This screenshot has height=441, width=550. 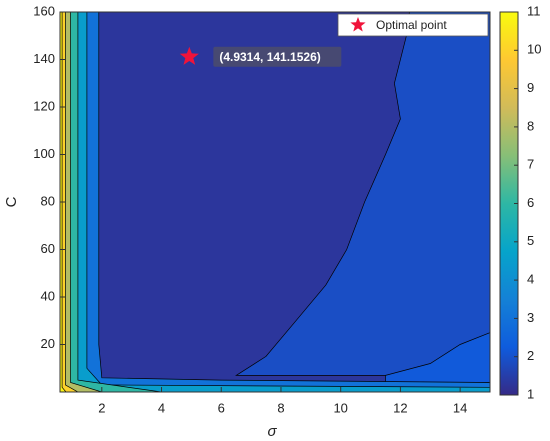 What do you see at coordinates (11, 201) in the screenshot?
I see `y-axis-label: C` at bounding box center [11, 201].